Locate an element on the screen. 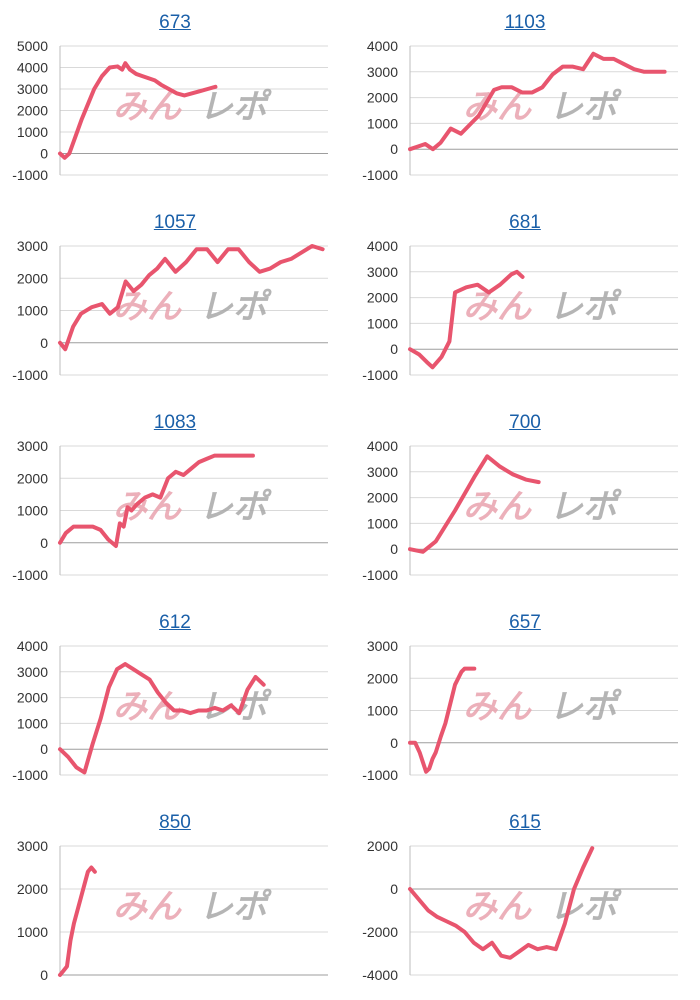 This screenshot has width=700, height=1000. y-tick-label: -2000 is located at coordinates (380, 932).